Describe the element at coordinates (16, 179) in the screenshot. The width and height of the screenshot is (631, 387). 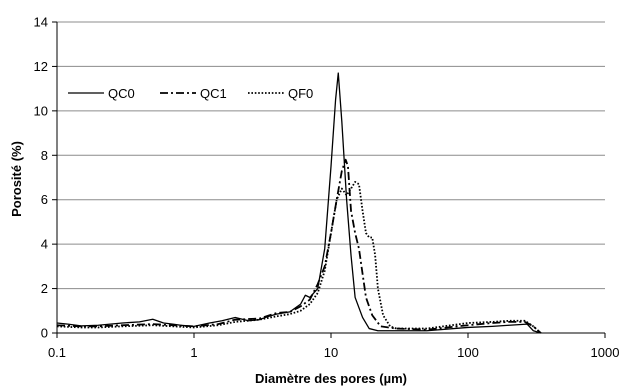
I see `y-axis-title: Porosité (%)` at that location.